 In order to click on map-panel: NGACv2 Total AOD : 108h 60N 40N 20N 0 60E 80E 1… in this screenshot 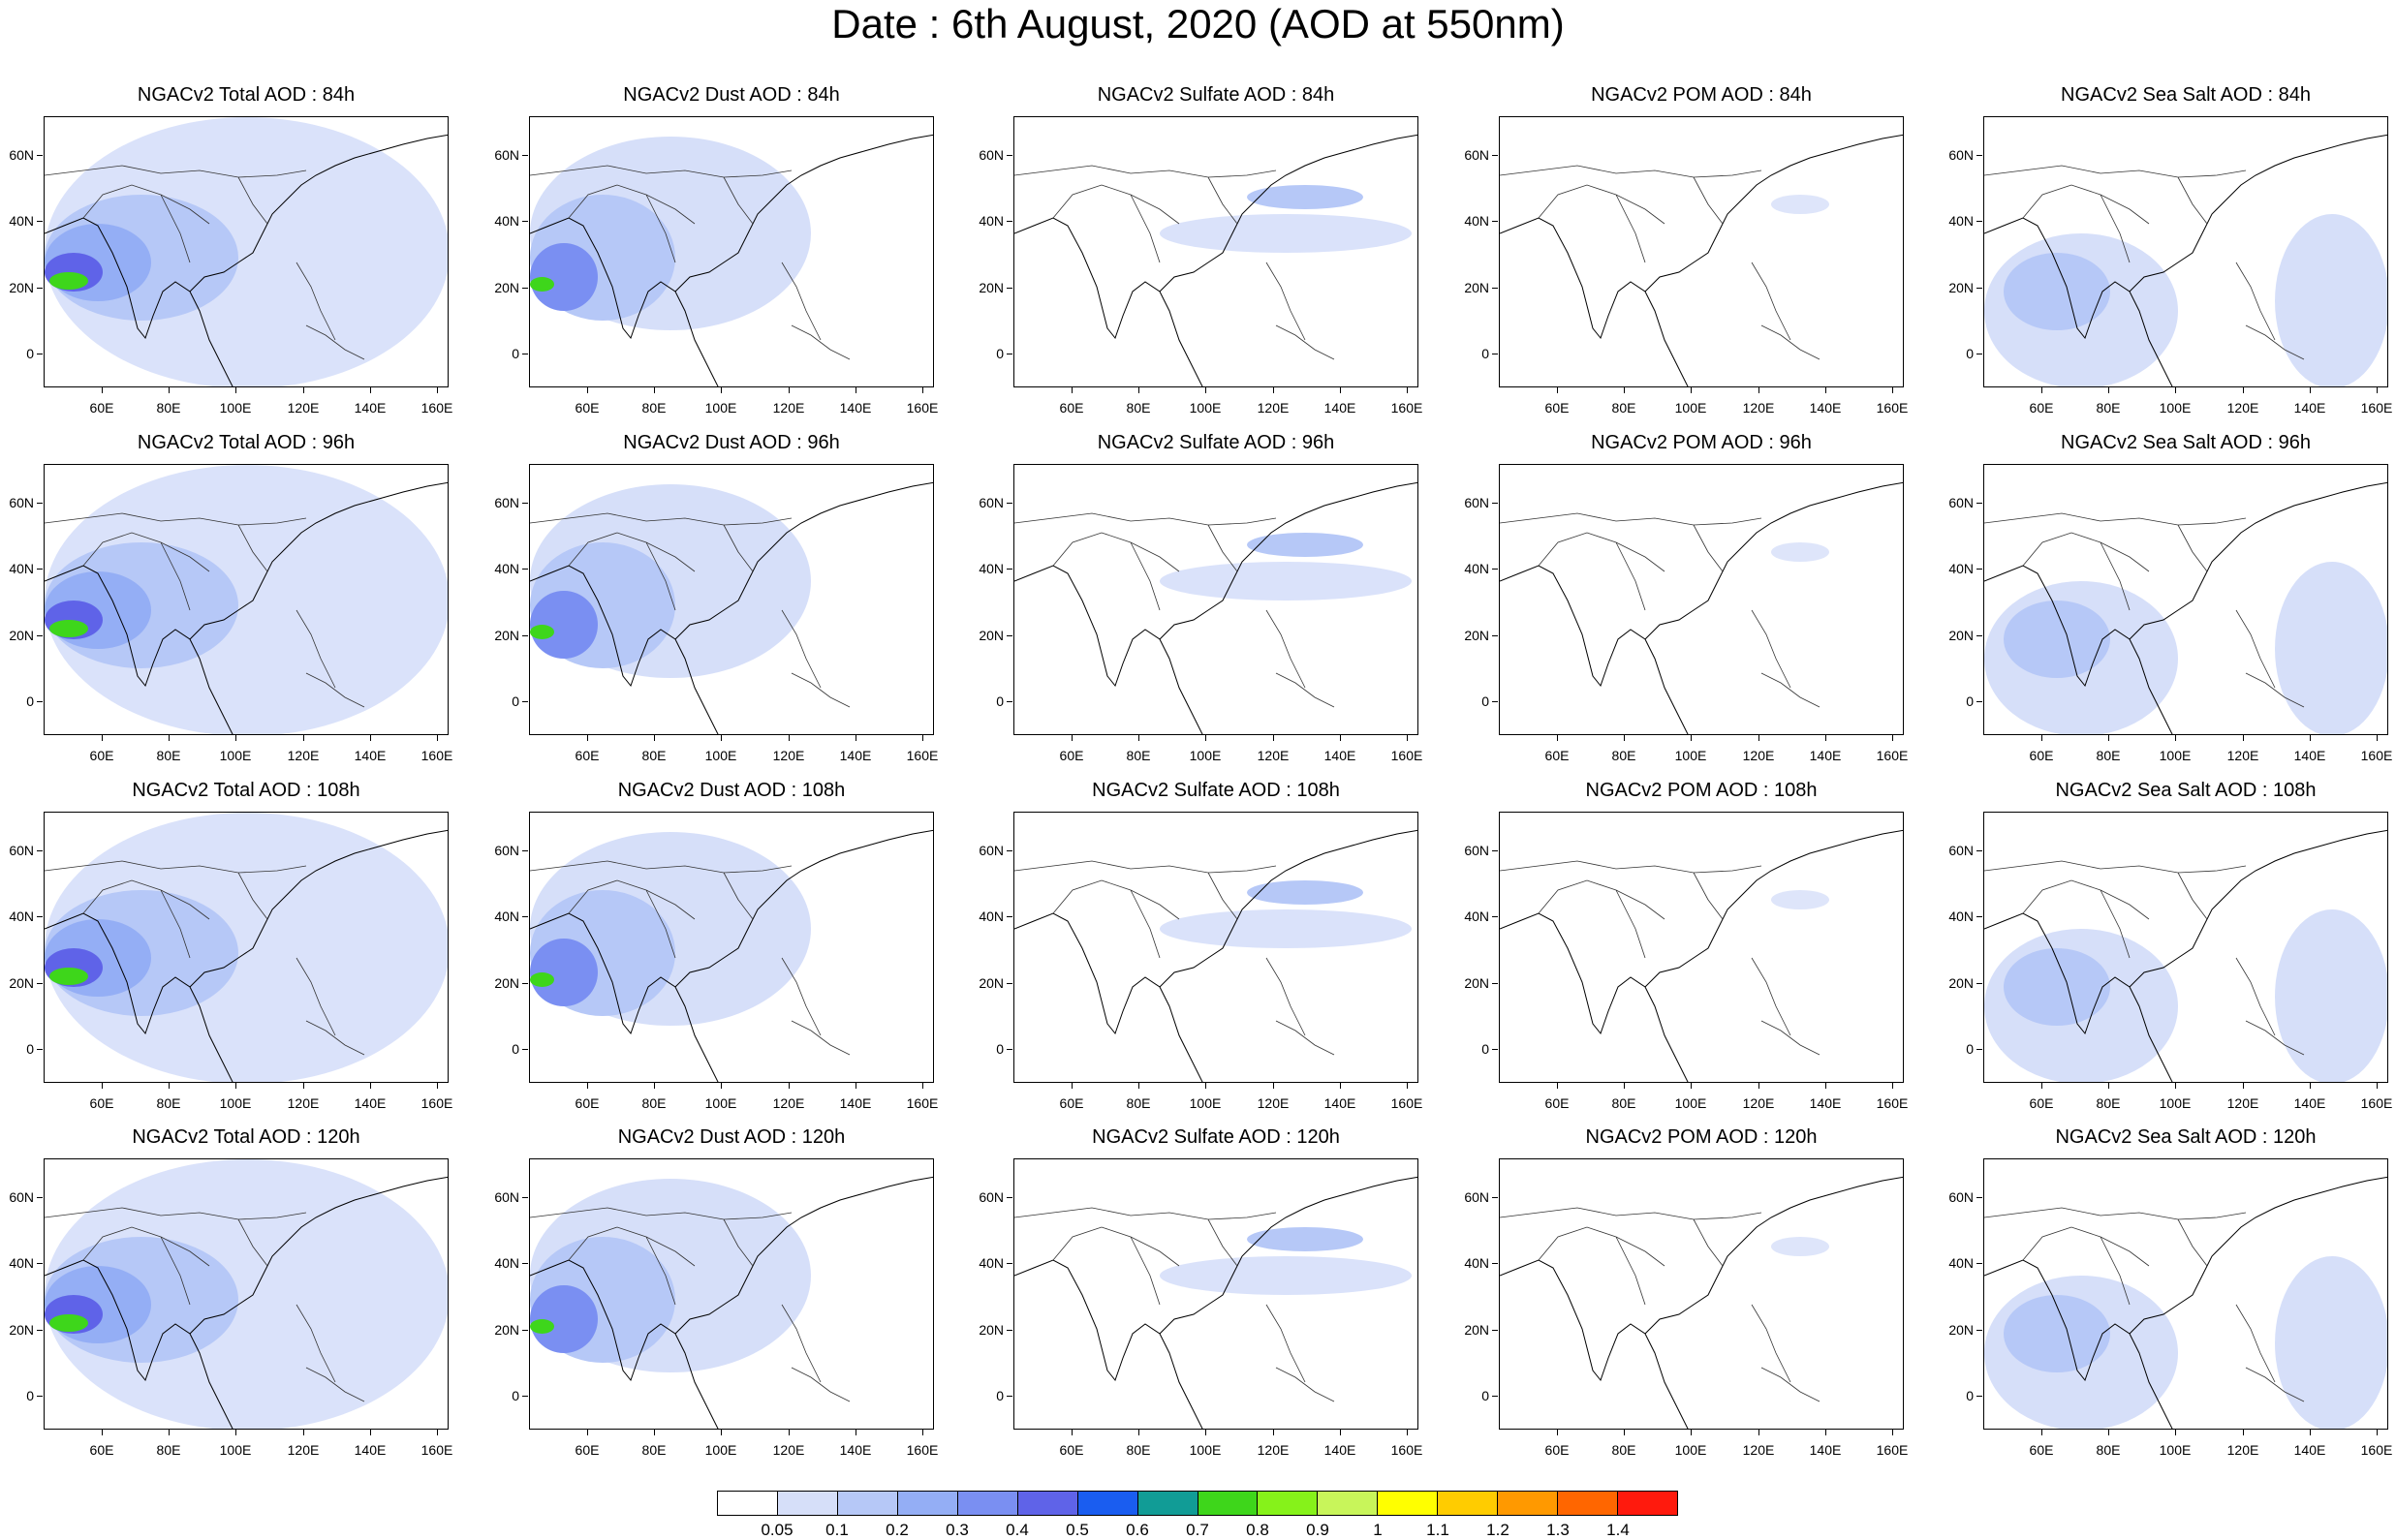, I will do `click(230, 945)`.